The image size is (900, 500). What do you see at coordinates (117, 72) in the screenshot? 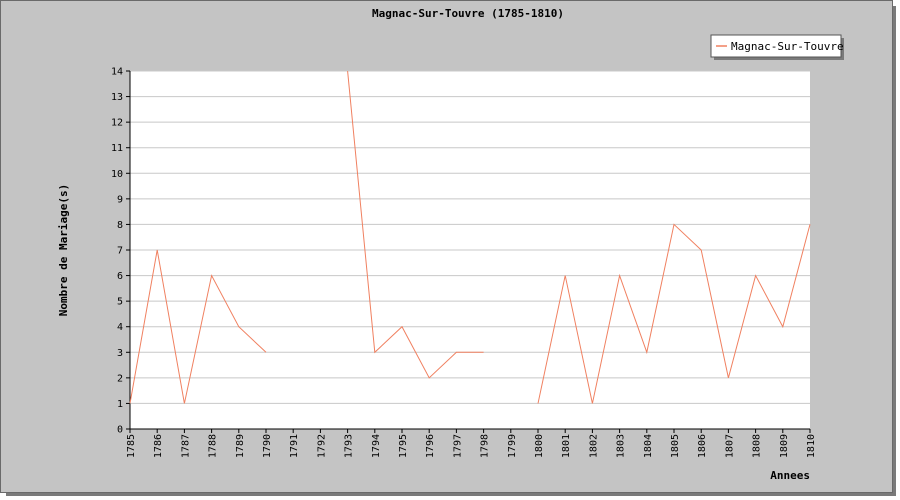
I see `y-tick-label: 14` at bounding box center [117, 72].